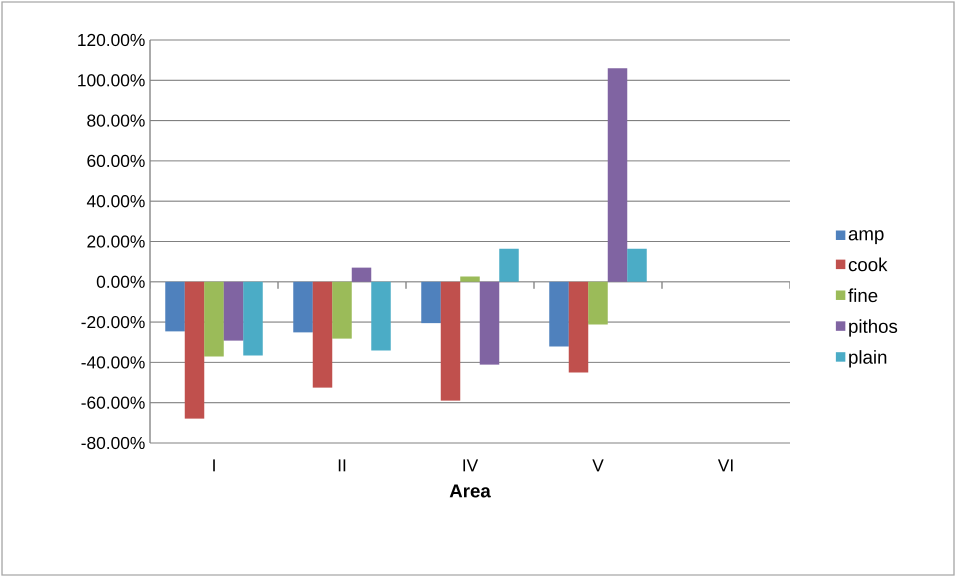  I want to click on legend-label: amp, so click(866, 237).